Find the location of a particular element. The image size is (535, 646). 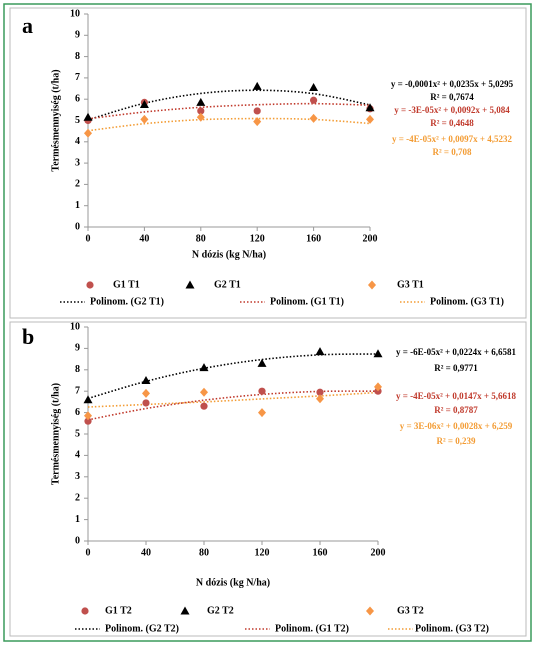

trend-r-squared: R² = 0,4648 is located at coordinates (452, 123).